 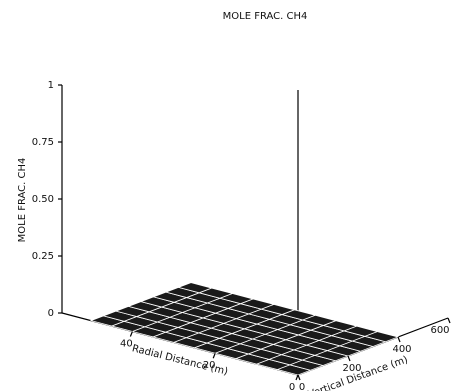 I want to click on x-tick-label: 0, so click(x=292, y=386).